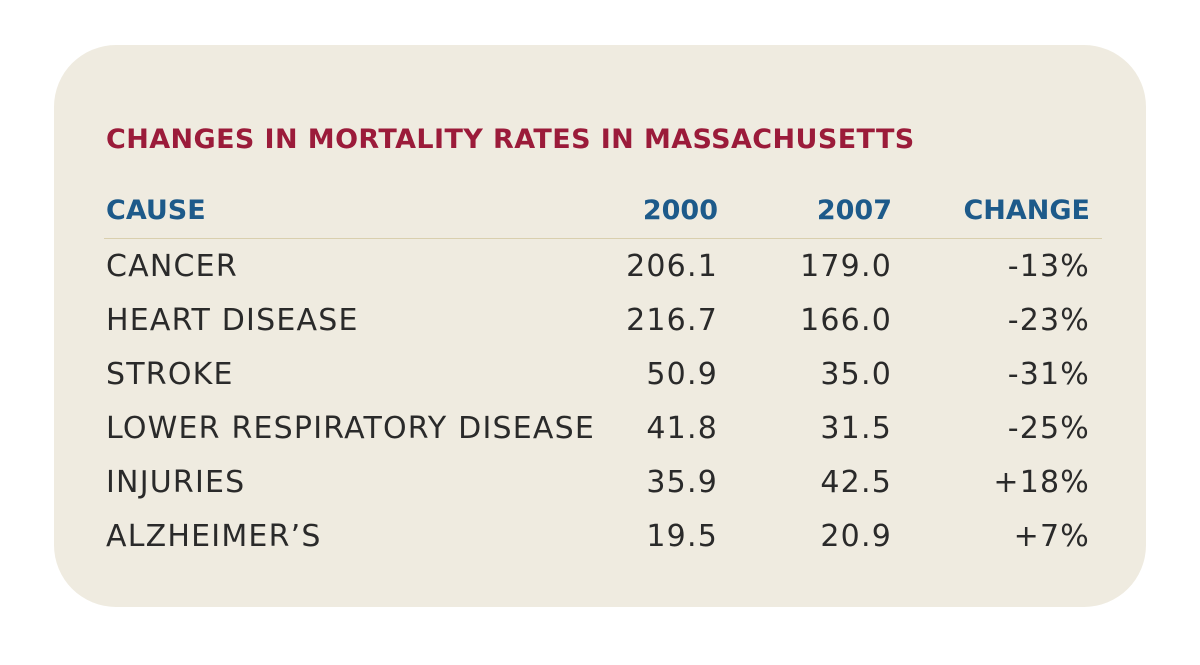  I want to click on rate-2000-cell: 41.8, so click(682, 428).